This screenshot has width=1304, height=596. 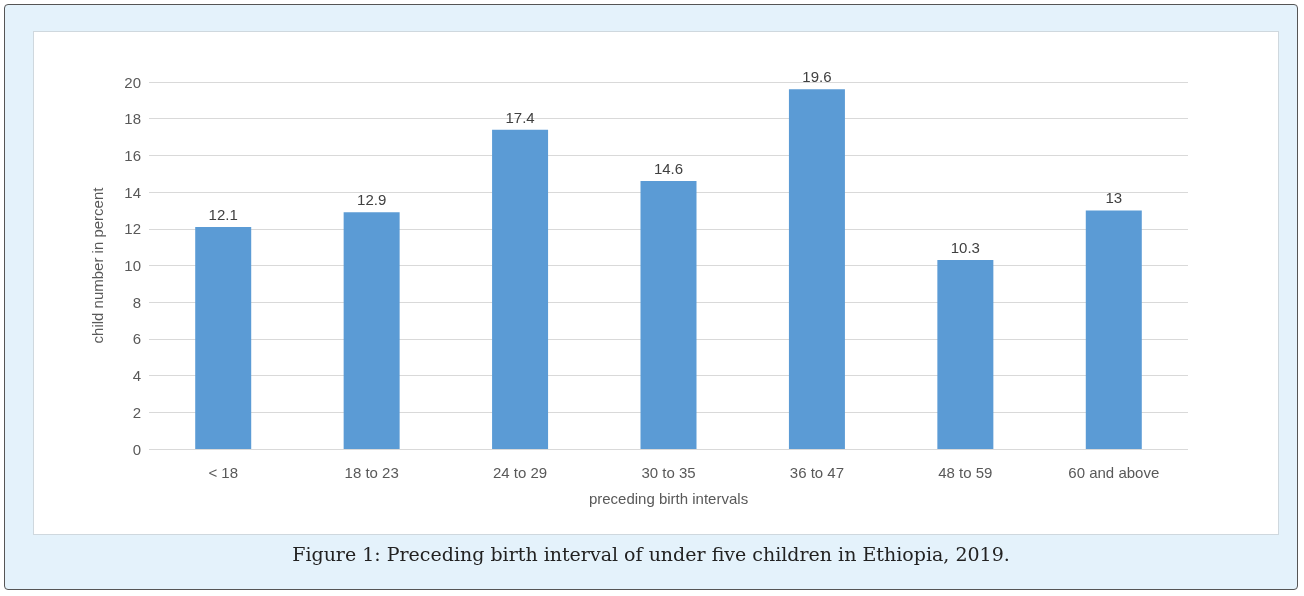 What do you see at coordinates (132, 82) in the screenshot?
I see `y-tick-label: 20` at bounding box center [132, 82].